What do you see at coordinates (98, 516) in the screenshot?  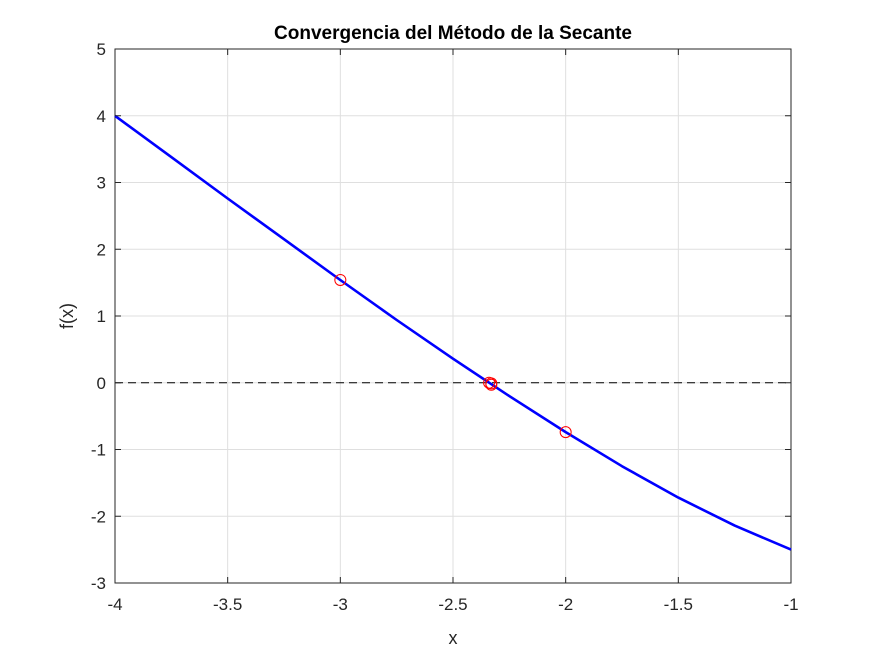 I see `y-tick-label: -2` at bounding box center [98, 516].